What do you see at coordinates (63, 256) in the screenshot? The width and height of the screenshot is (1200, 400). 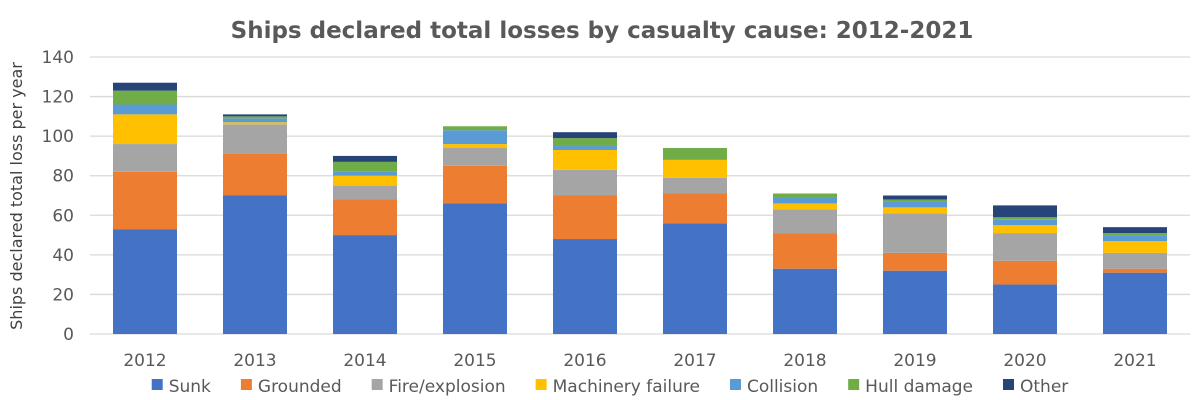 I see `y-tick-label: 40` at bounding box center [63, 256].